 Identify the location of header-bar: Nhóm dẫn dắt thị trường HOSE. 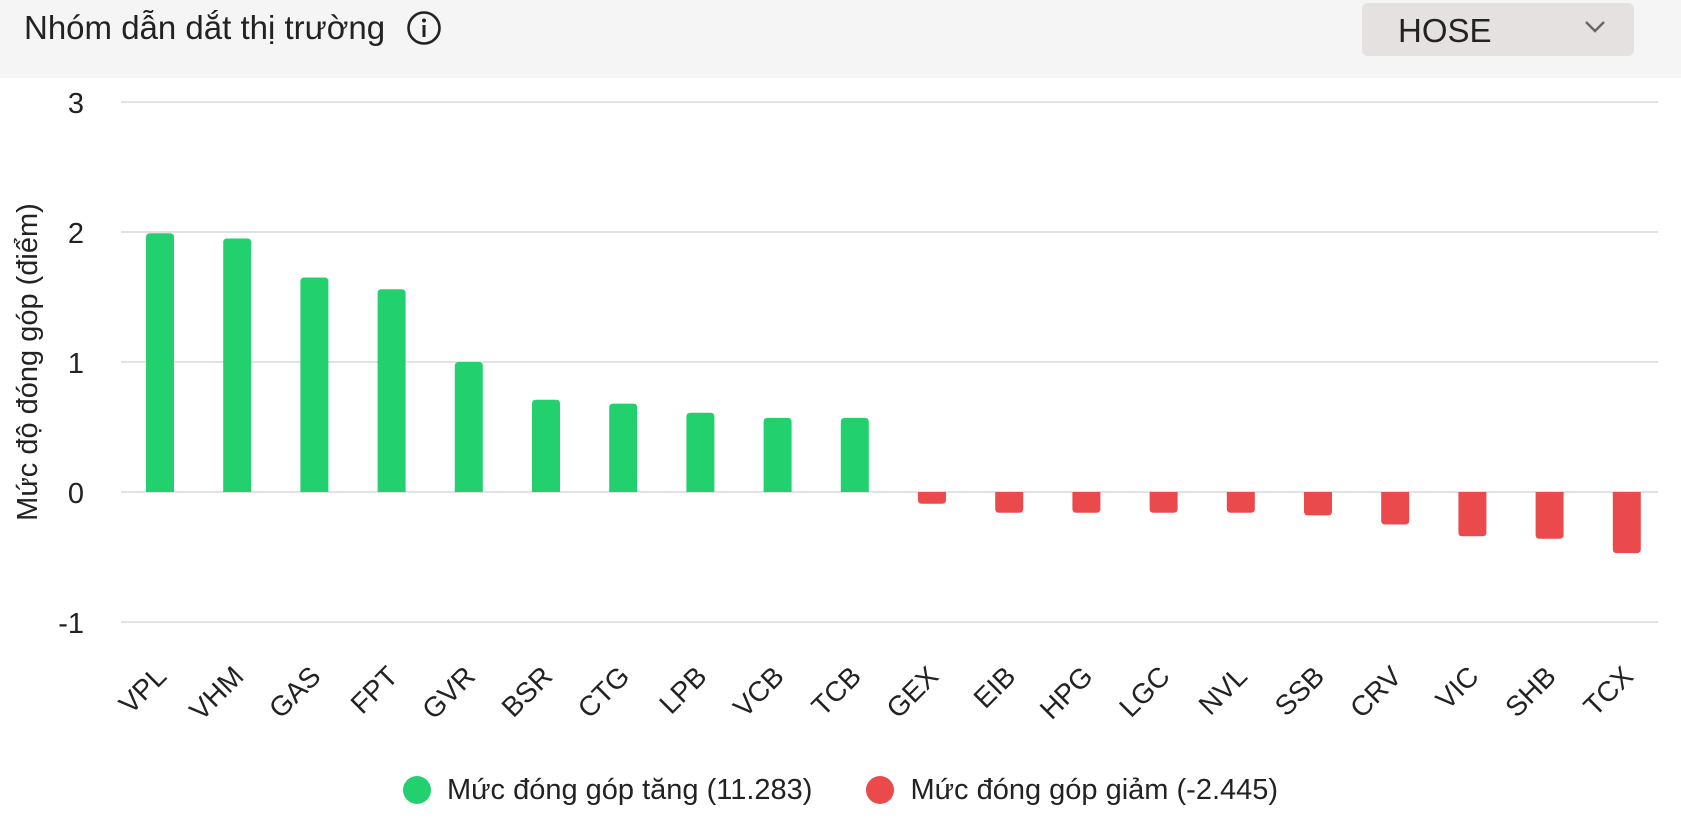
(840, 39).